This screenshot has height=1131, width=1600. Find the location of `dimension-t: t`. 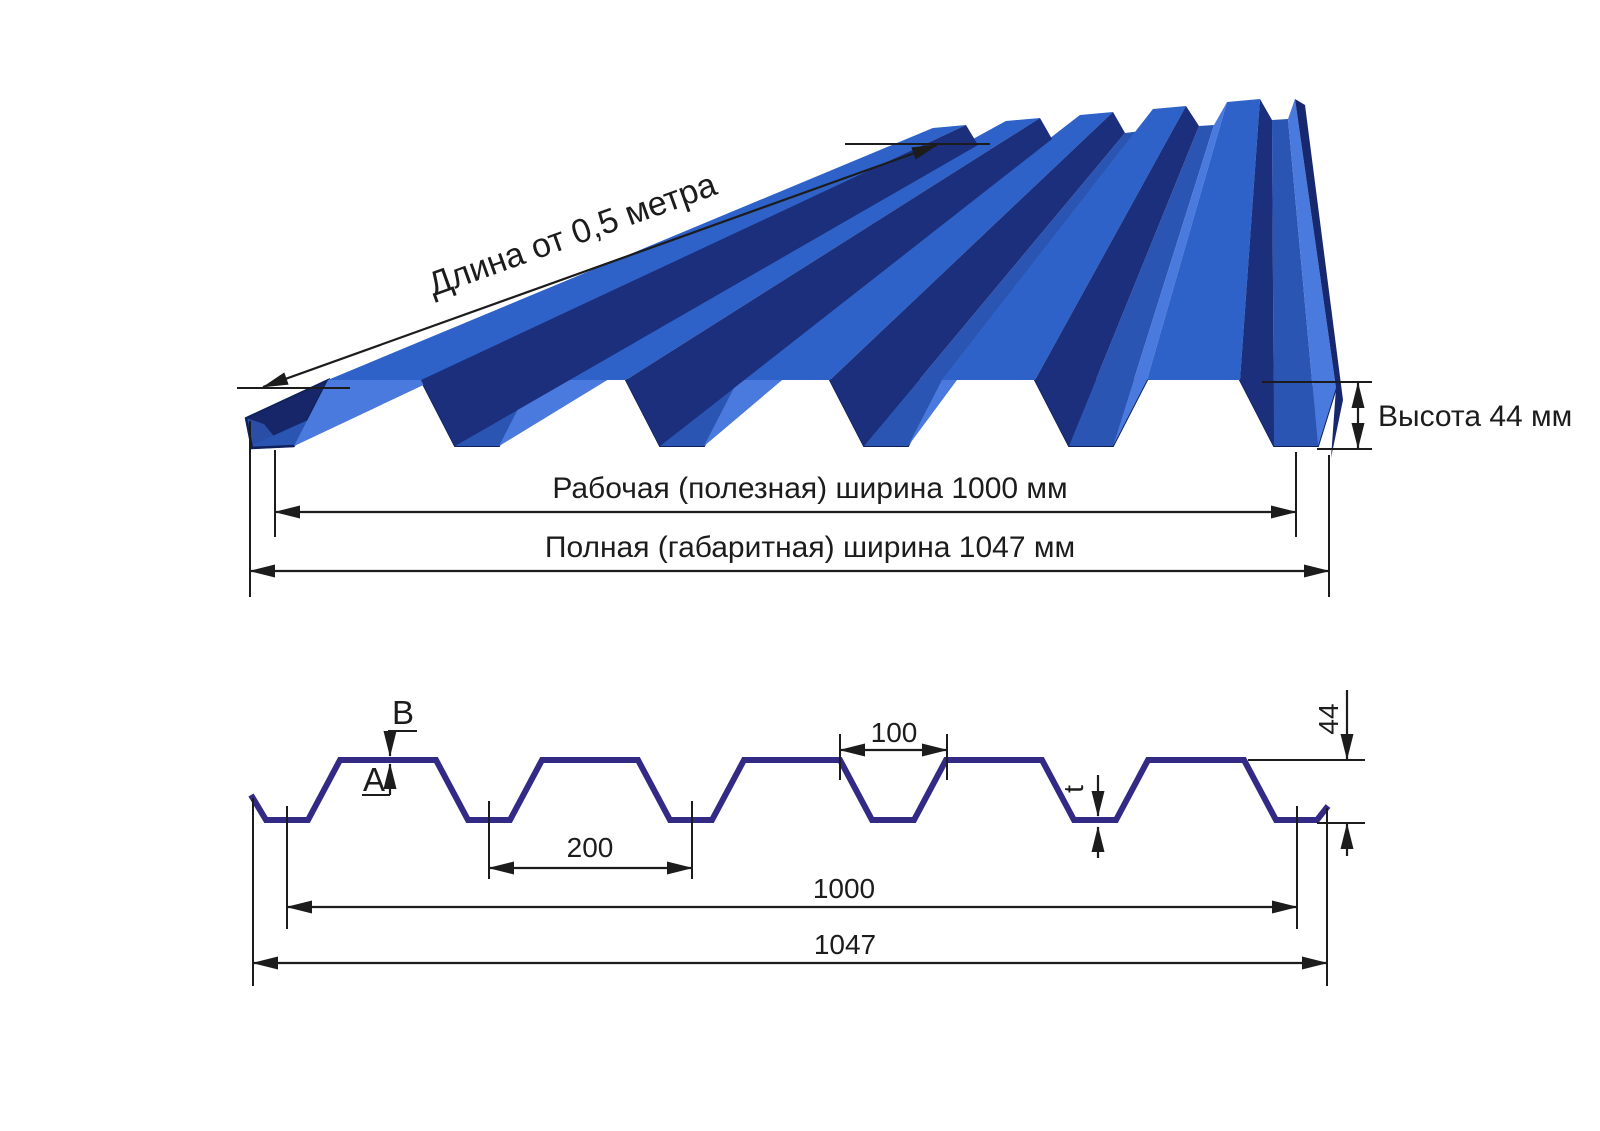

dimension-t: t is located at coordinates (1081, 816).